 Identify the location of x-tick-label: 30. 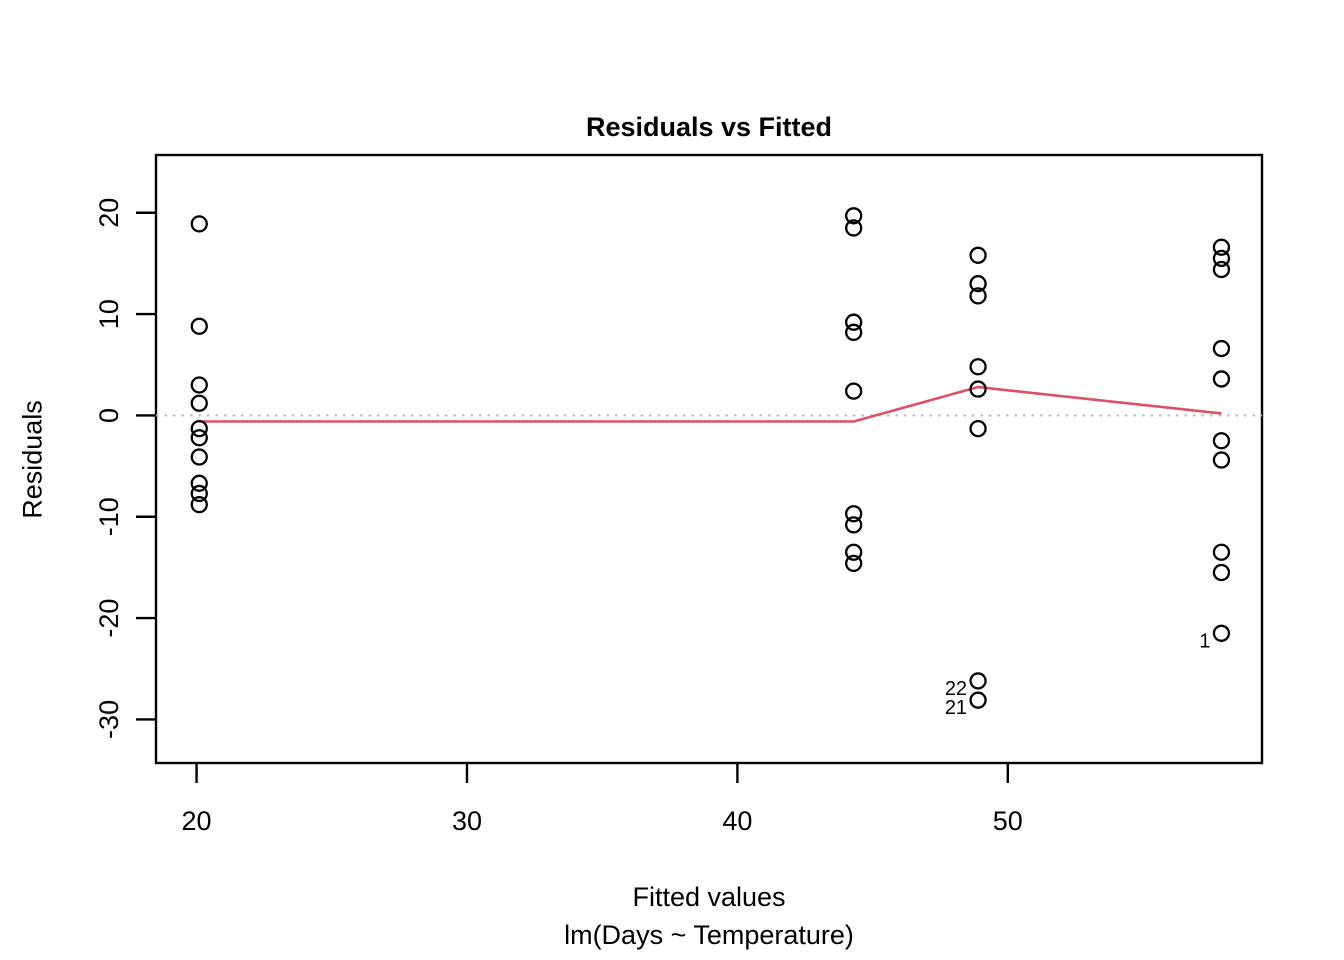
(467, 821).